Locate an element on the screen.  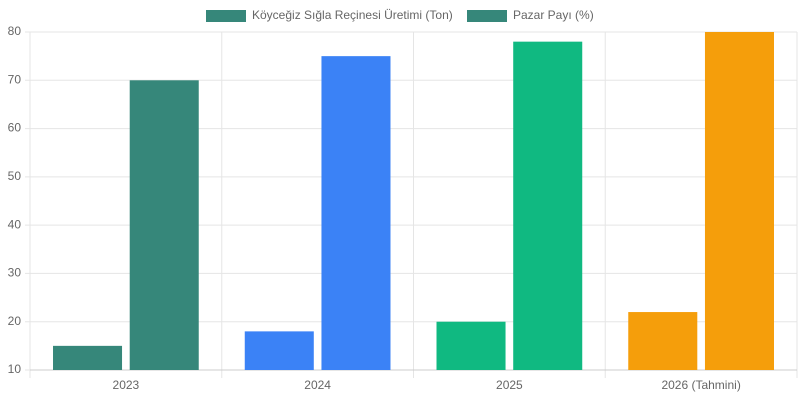
y-tick-label: 50 is located at coordinates (15, 176).